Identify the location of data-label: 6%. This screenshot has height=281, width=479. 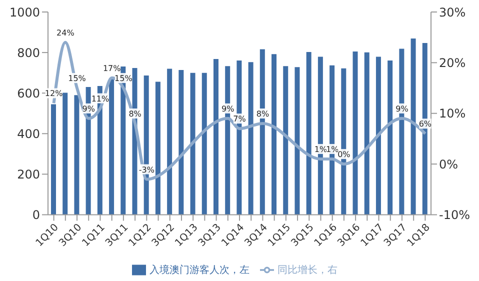
(425, 124).